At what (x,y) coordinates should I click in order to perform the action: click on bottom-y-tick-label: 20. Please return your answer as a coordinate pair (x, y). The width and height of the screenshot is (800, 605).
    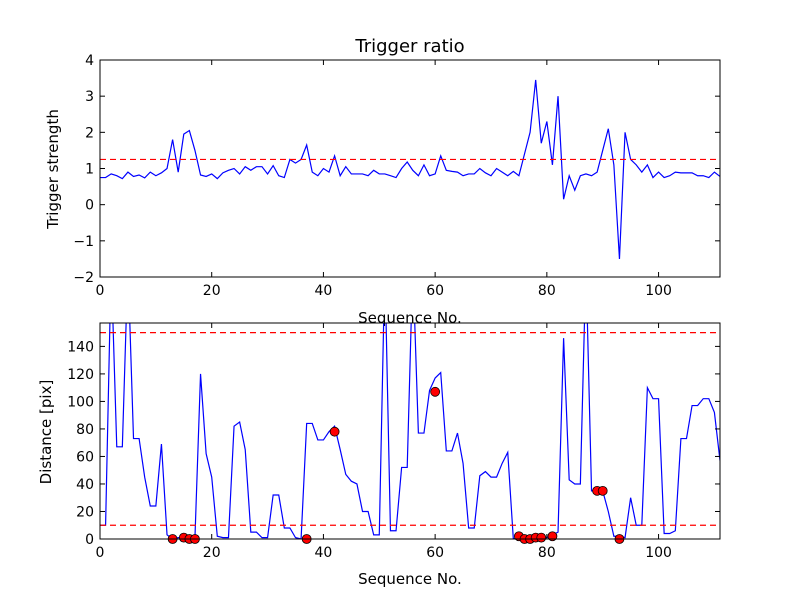
    Looking at the image, I should click on (85, 512).